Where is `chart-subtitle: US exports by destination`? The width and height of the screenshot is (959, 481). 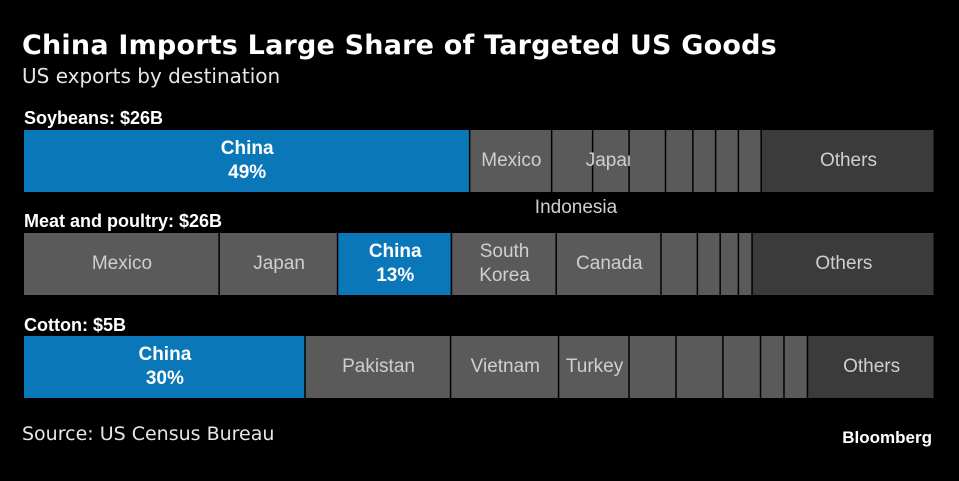
chart-subtitle: US exports by destination is located at coordinates (151, 76).